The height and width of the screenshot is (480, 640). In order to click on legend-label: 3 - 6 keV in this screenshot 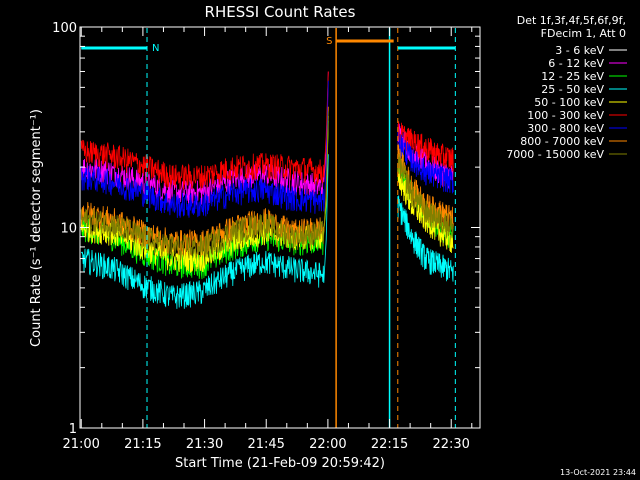, I will do `click(579, 50)`.